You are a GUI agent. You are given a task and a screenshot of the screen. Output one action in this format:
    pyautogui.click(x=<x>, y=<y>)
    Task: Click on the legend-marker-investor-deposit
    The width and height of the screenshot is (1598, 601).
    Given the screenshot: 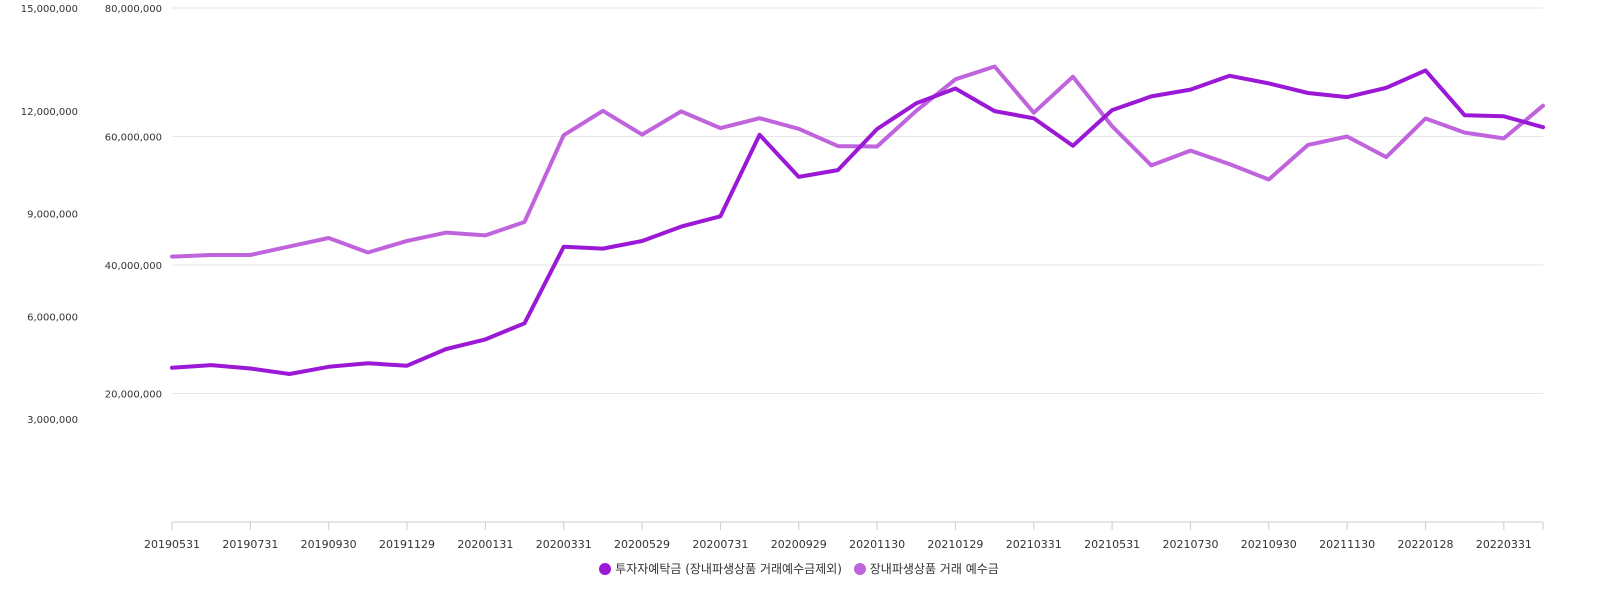 What is the action you would take?
    pyautogui.click(x=605, y=568)
    